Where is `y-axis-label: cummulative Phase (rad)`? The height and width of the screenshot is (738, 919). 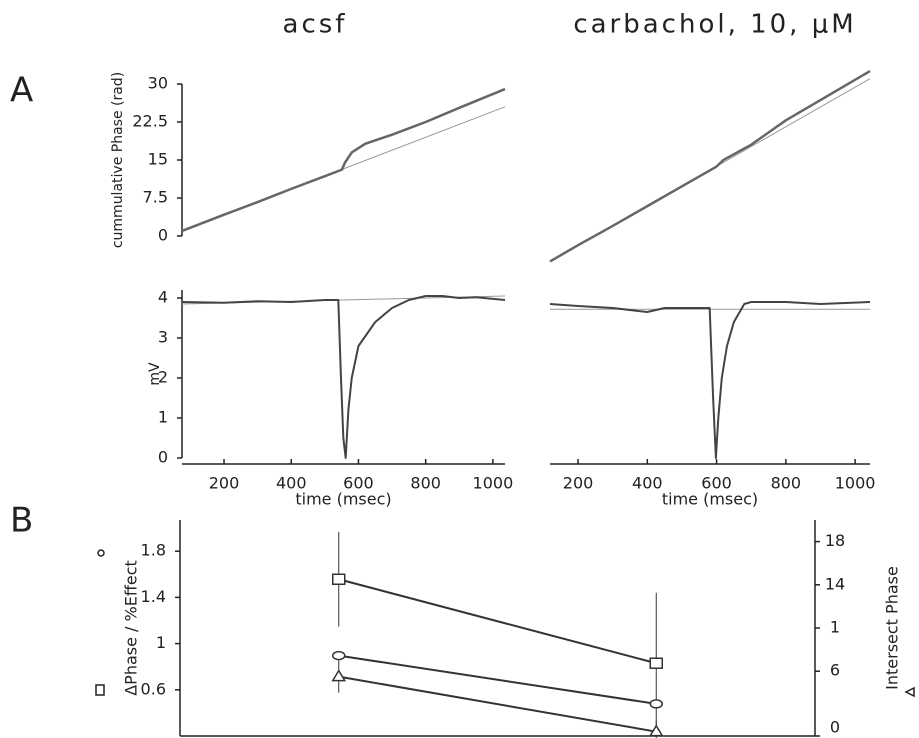
y-axis-label: cummulative Phase (rad) is located at coordinates (118, 160).